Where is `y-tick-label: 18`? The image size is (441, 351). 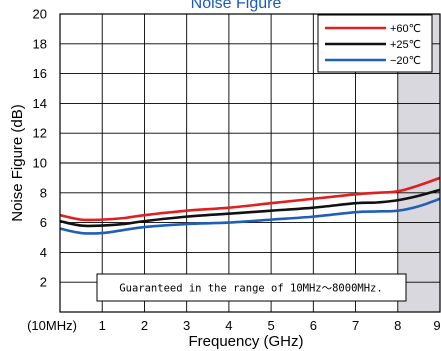 y-tick-label: 18 is located at coordinates (40, 43).